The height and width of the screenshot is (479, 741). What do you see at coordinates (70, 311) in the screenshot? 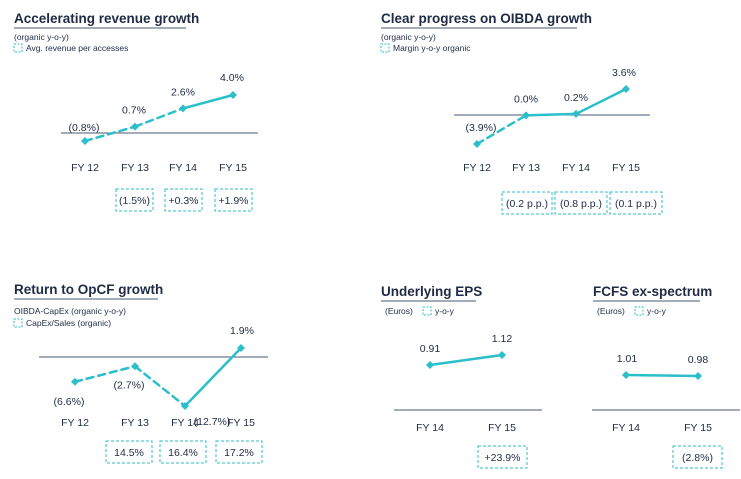
I see `chart-subtitle: OIBDA-CapEx (organic y-o-y)` at bounding box center [70, 311].